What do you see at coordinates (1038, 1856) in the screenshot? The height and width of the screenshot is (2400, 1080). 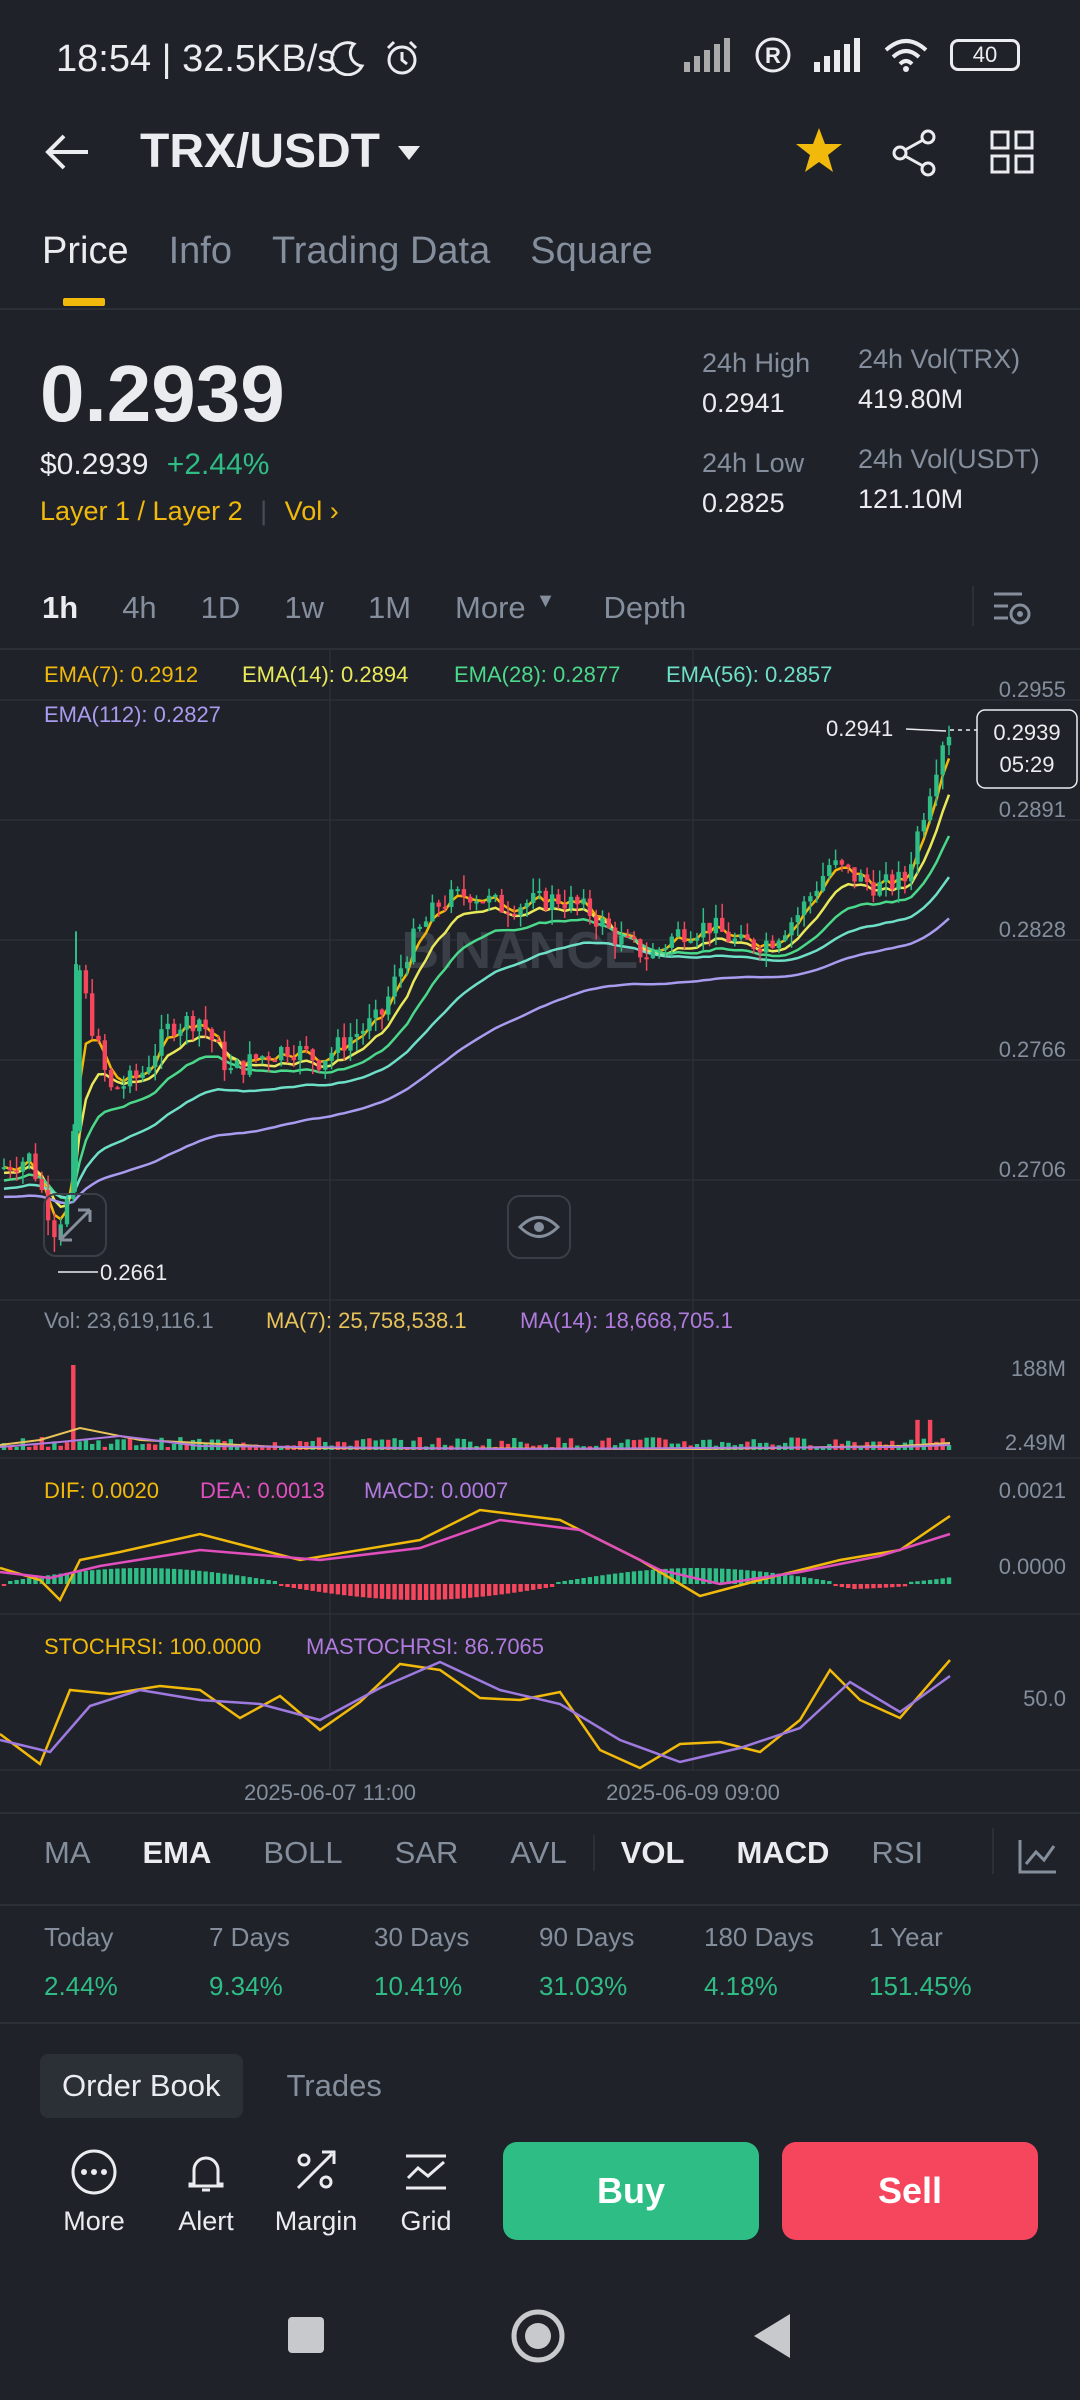 I see `indicator-settings-icon` at bounding box center [1038, 1856].